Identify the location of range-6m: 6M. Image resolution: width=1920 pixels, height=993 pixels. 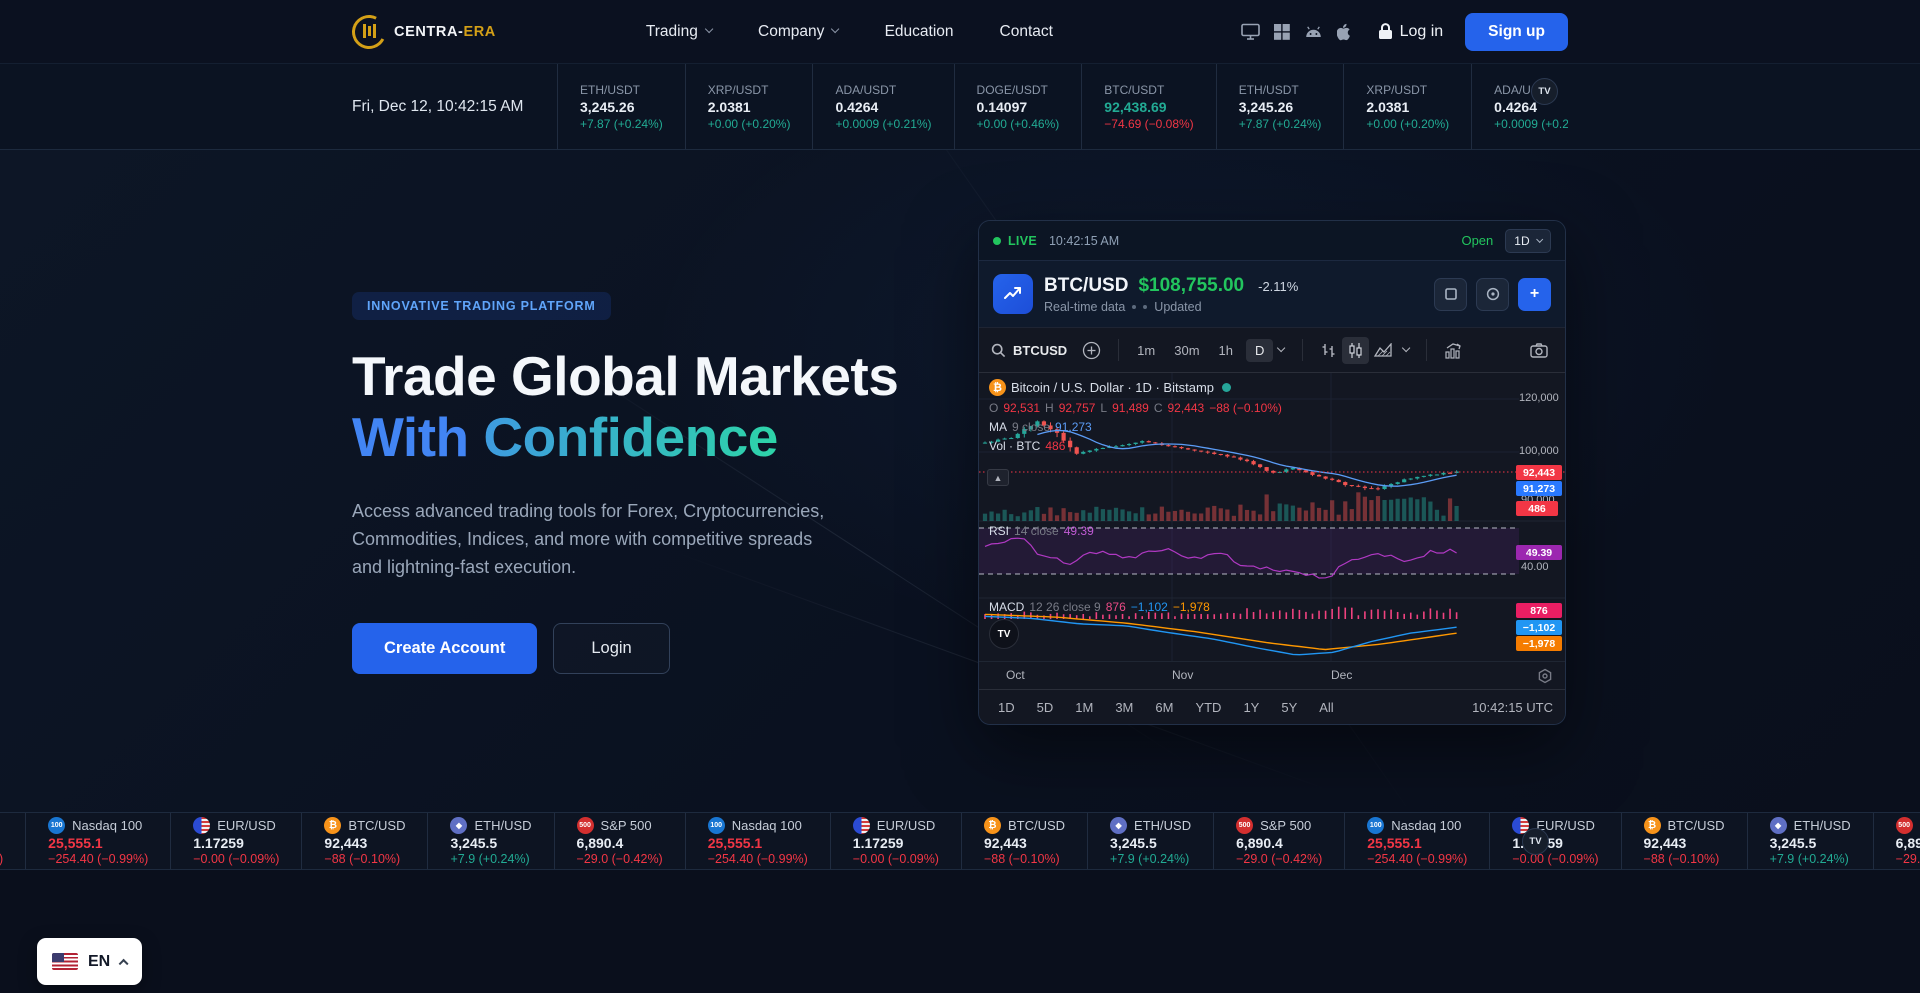
(1164, 707).